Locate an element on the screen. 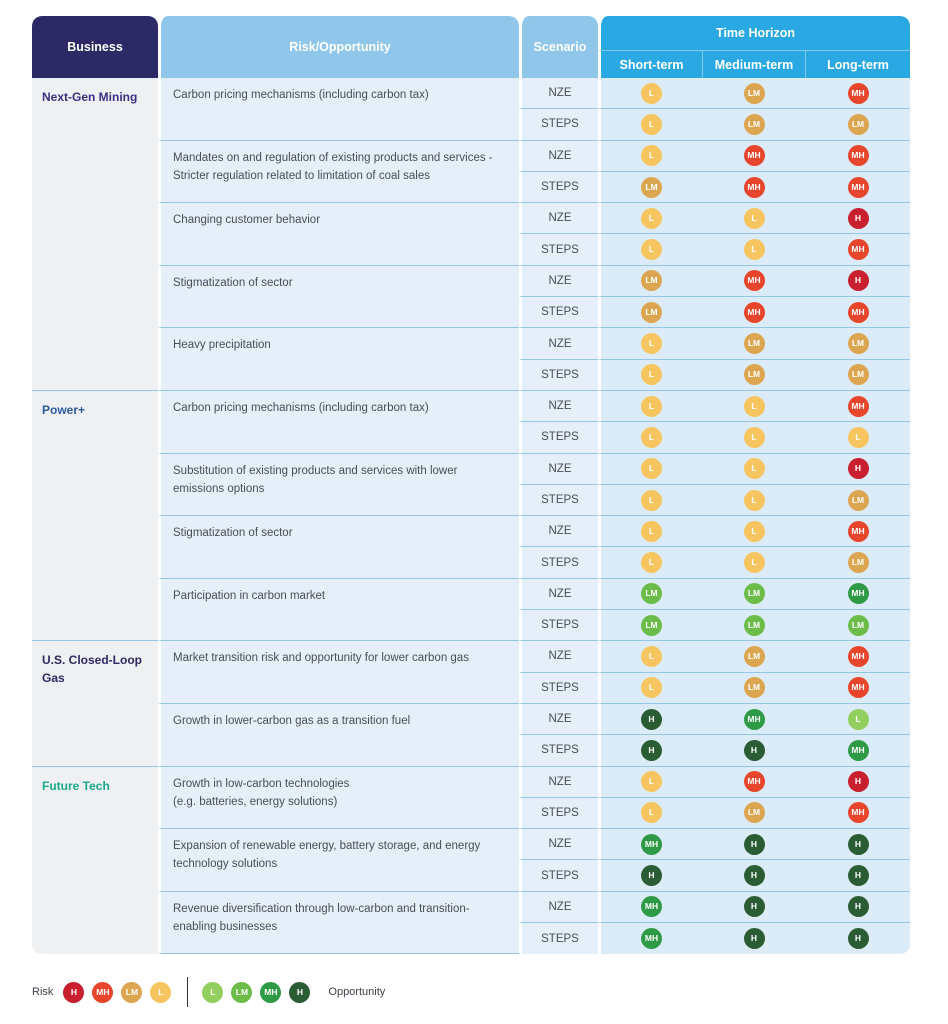  table-row: STEPS H H MH is located at coordinates (471, 751).